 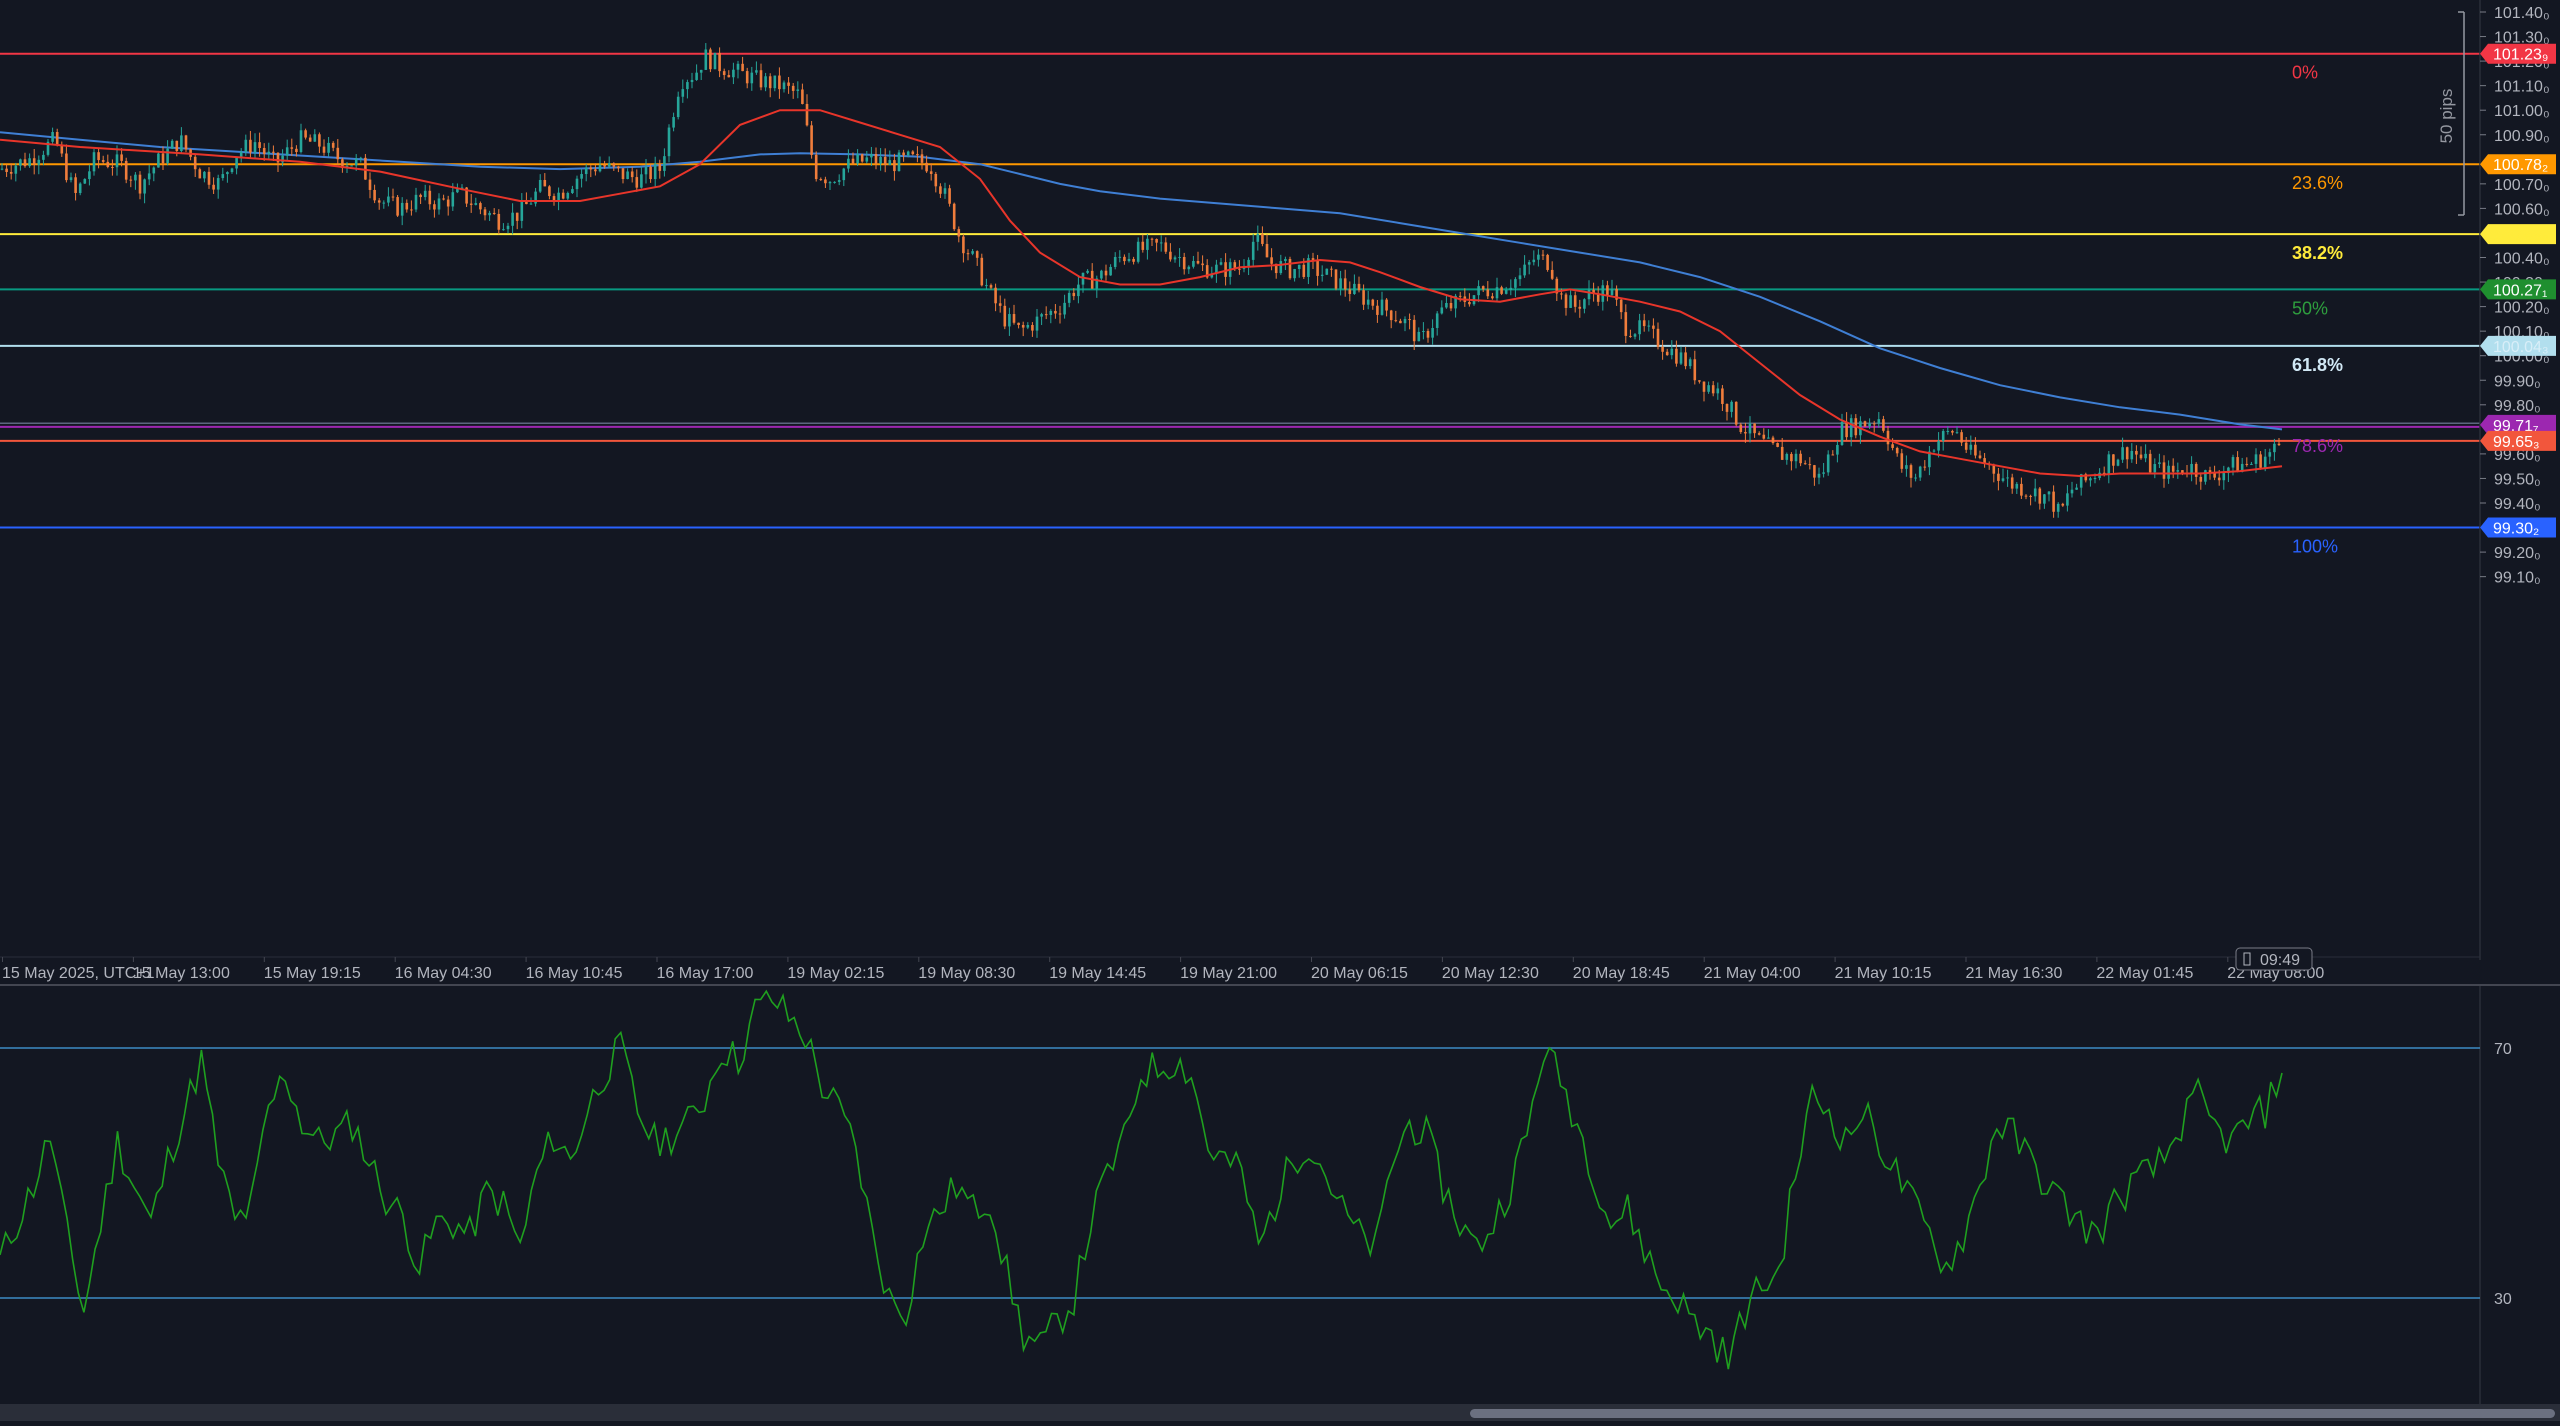 I want to click on y-tick-label: 99.10₀, so click(x=2517, y=578).